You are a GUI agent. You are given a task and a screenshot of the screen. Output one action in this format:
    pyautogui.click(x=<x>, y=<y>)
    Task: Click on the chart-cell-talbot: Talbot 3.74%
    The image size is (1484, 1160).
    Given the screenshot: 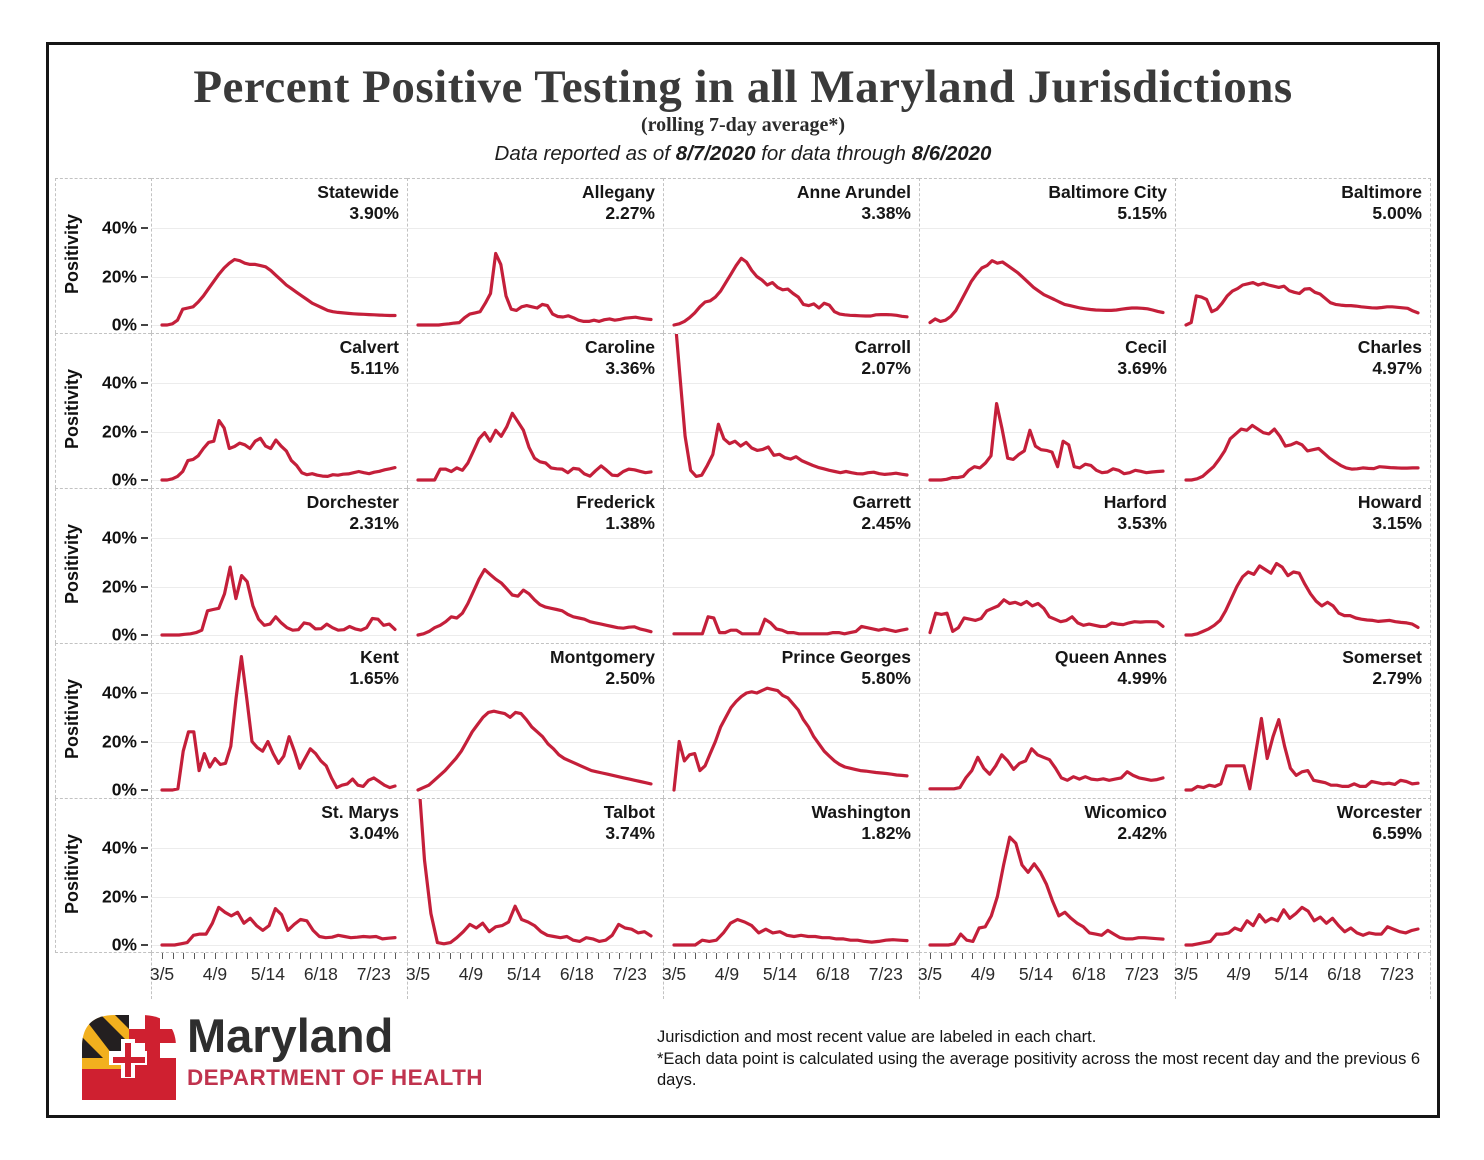 What is the action you would take?
    pyautogui.click(x=535, y=875)
    